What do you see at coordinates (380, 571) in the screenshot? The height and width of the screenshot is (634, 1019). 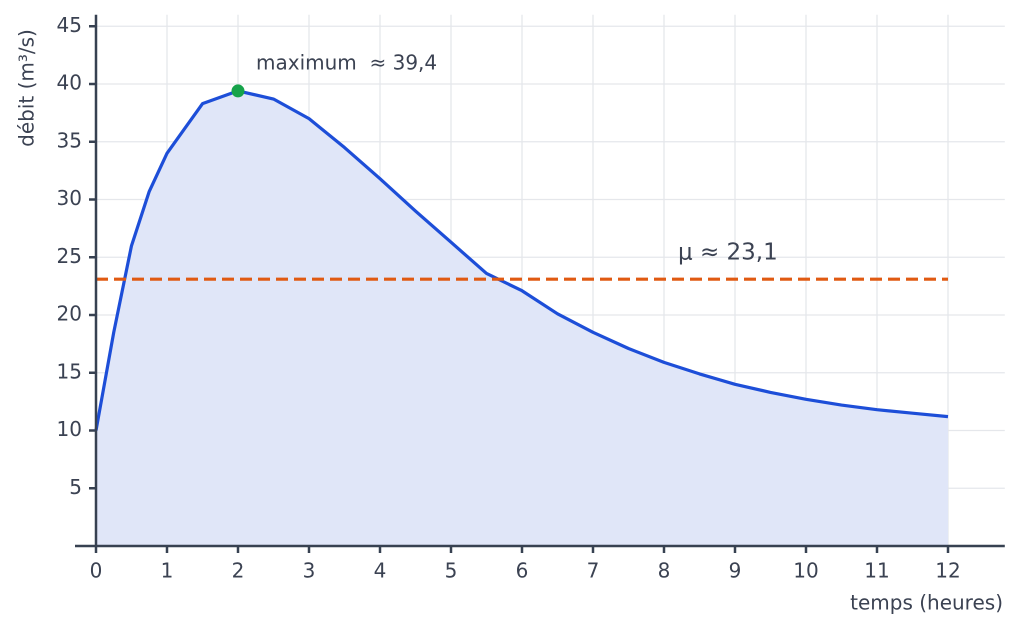 I see `x-tick-label: 4` at bounding box center [380, 571].